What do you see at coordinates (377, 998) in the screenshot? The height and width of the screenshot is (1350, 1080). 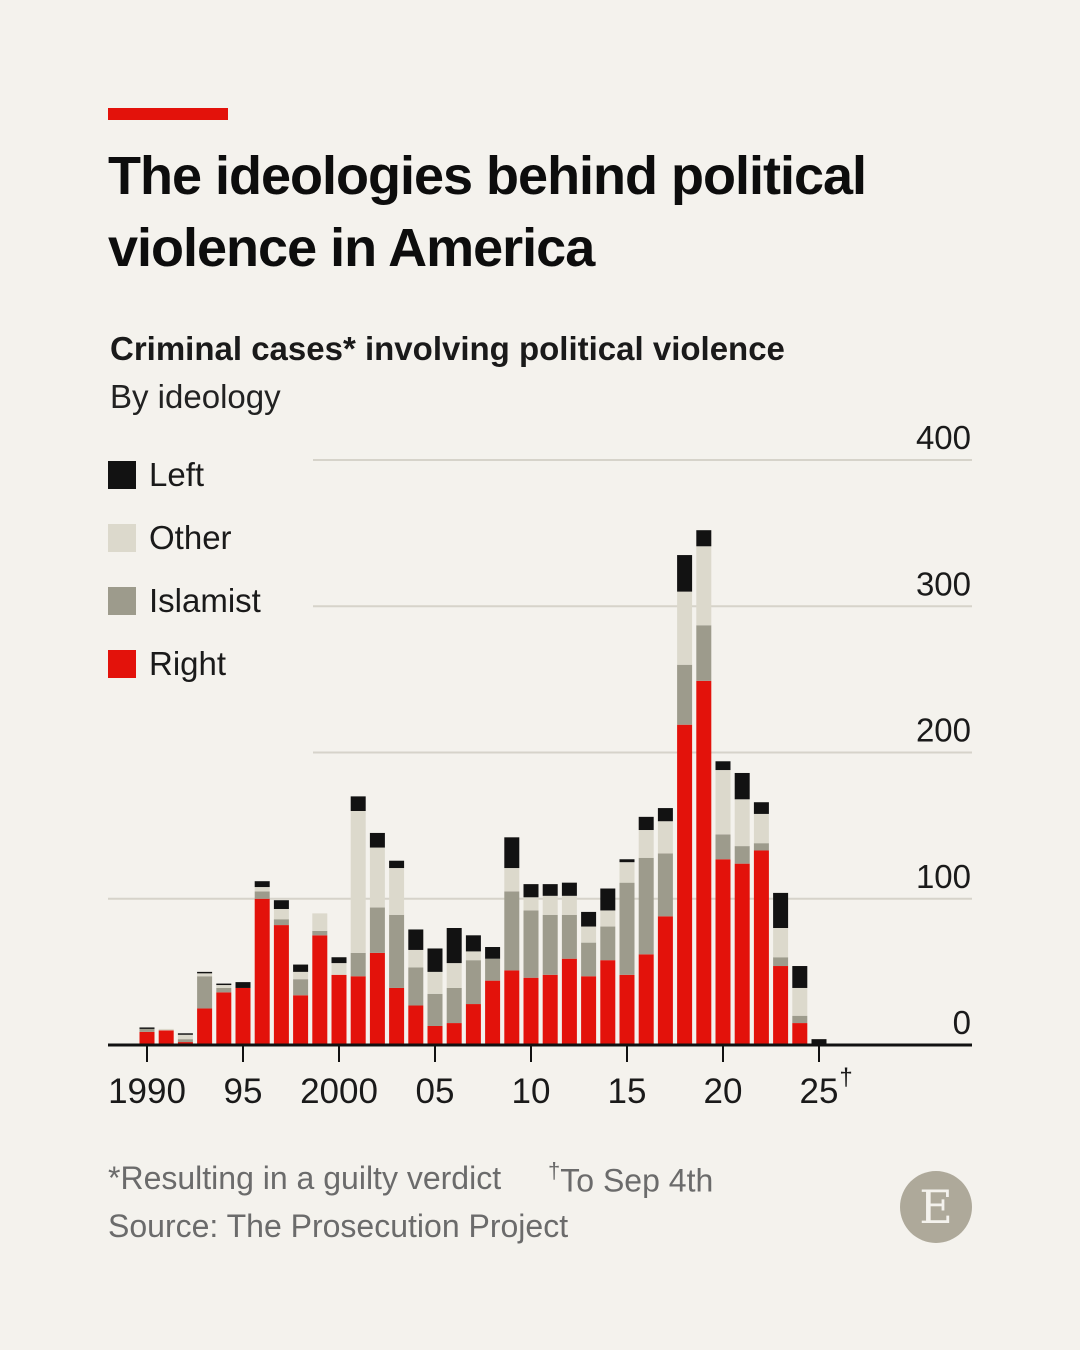 I see `bar-2002-right` at bounding box center [377, 998].